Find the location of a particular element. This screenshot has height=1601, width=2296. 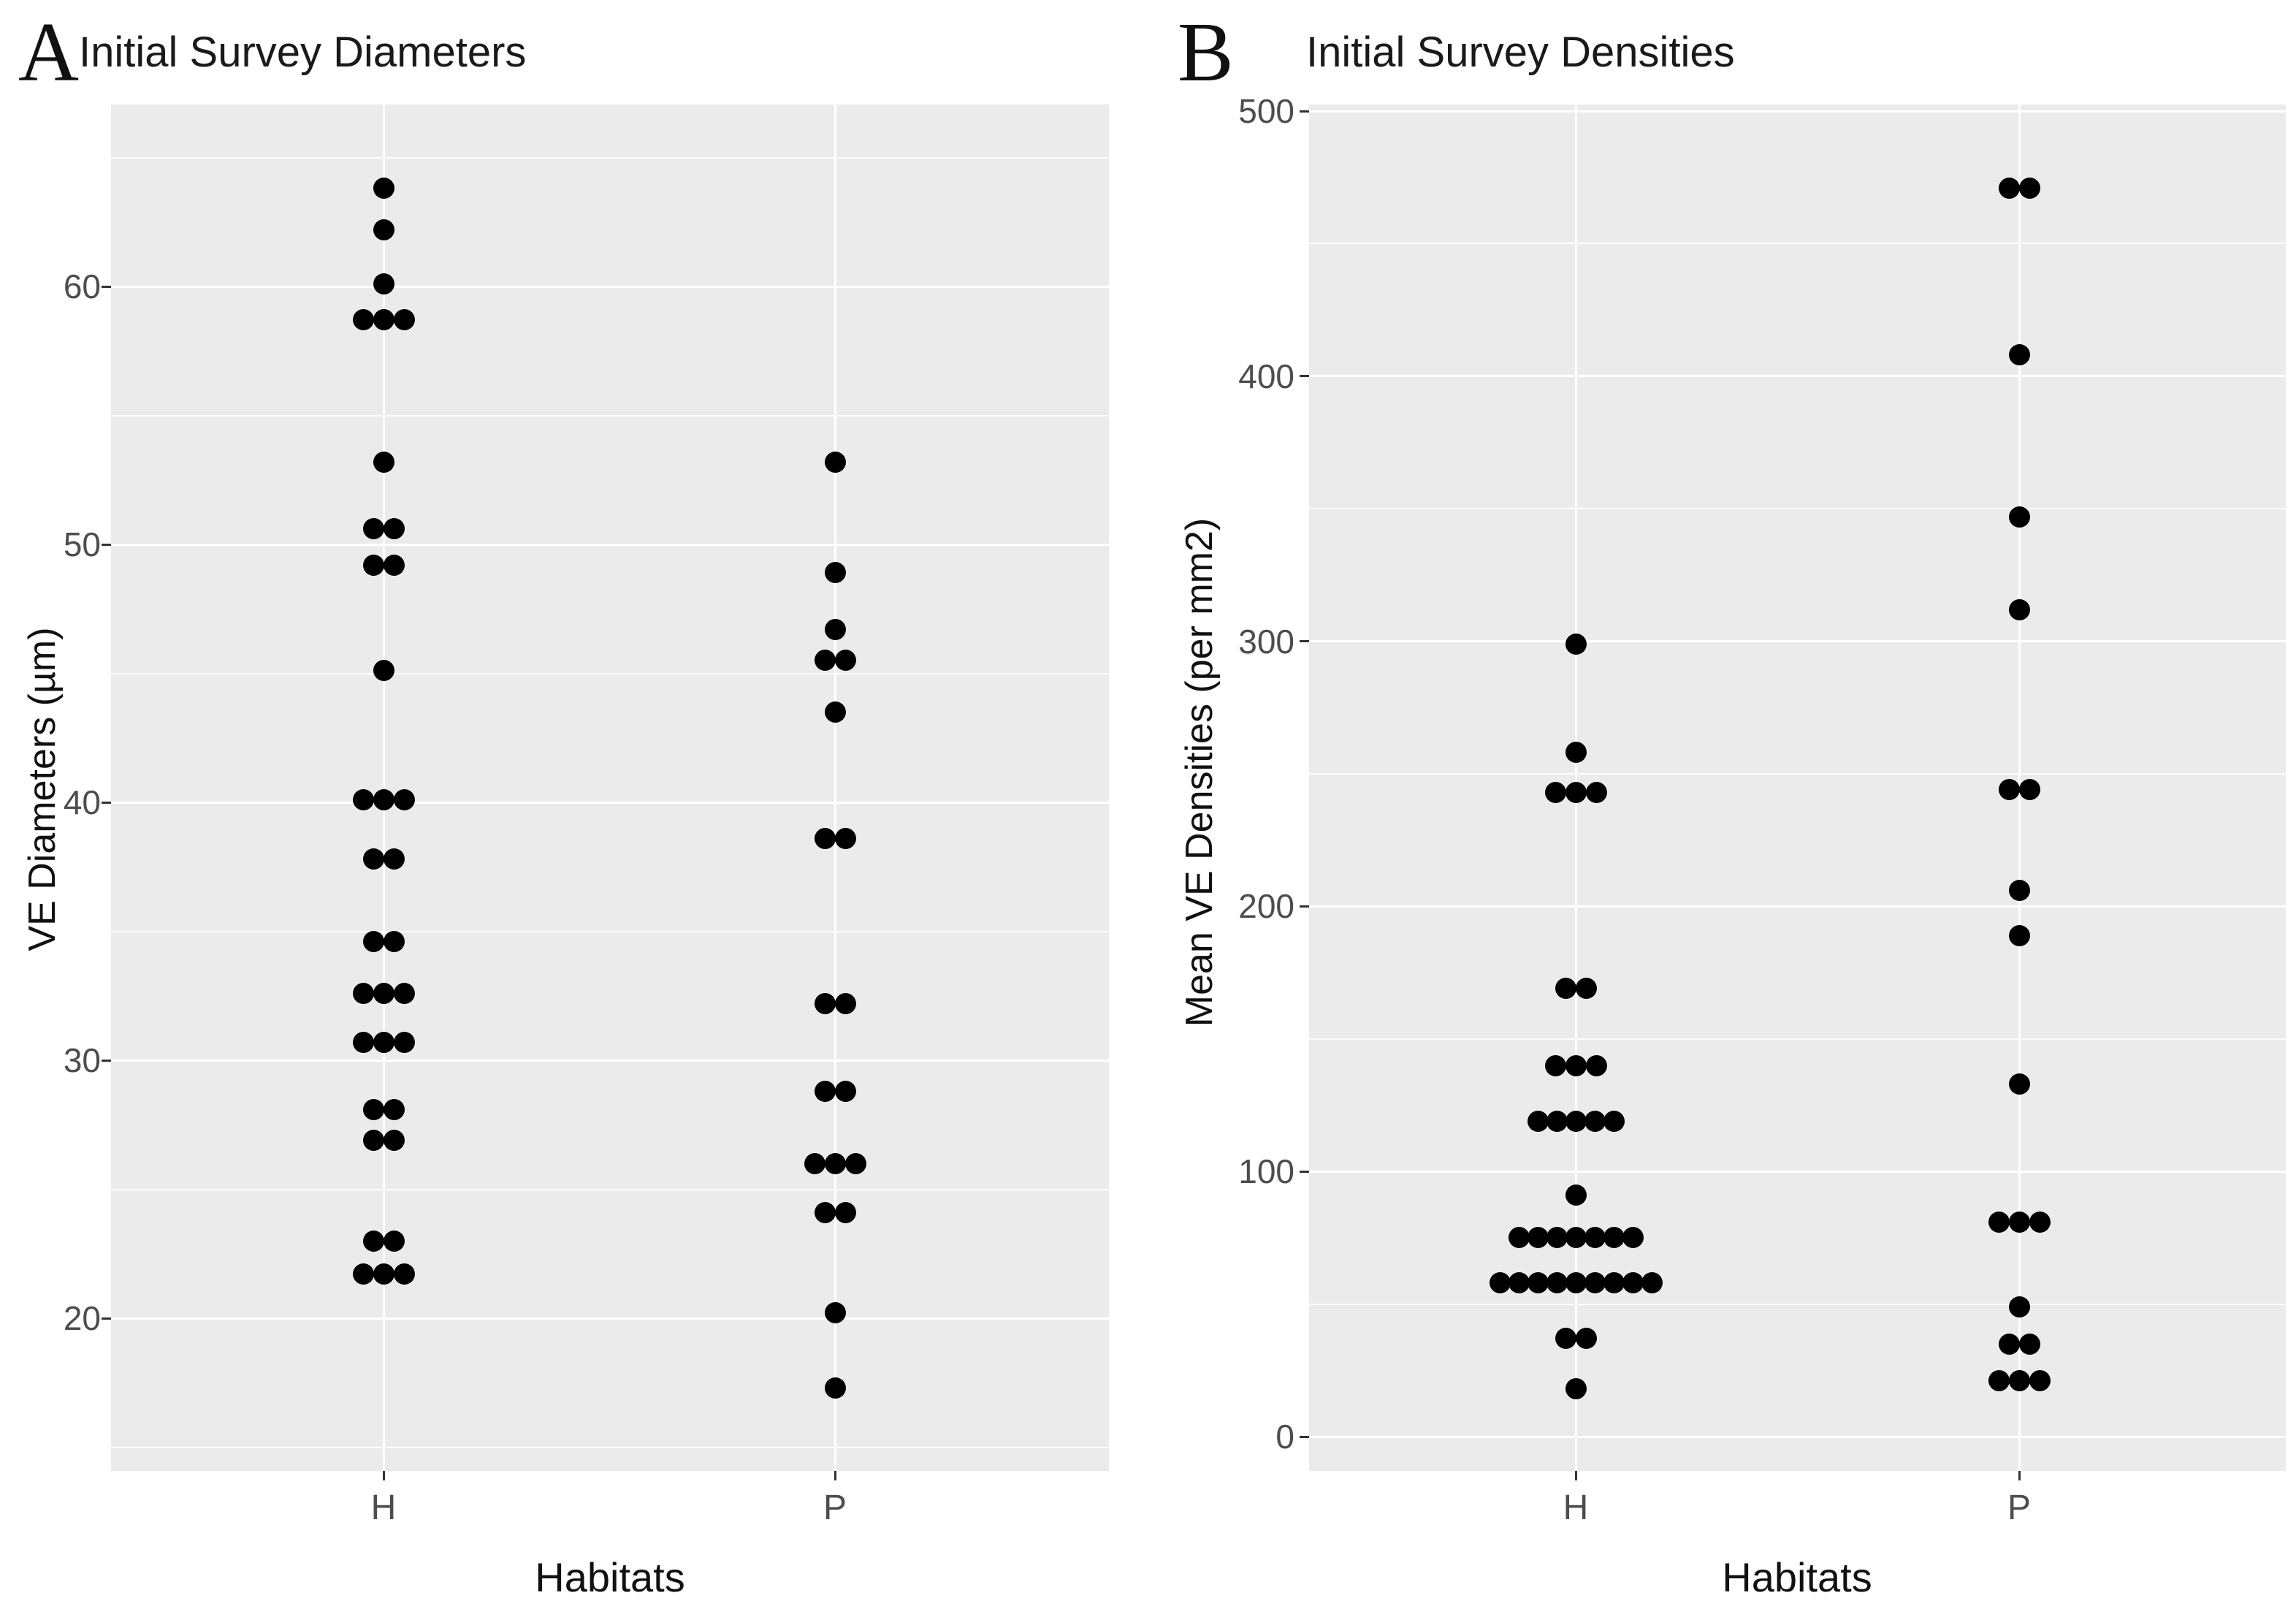

panel-b-x-axis-title: Habitats is located at coordinates (1797, 1577).